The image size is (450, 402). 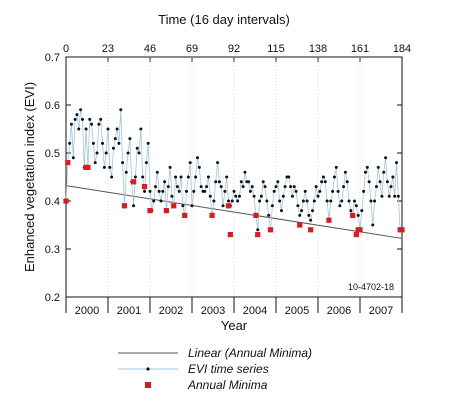 I want to click on legend-evi-swatch-point, so click(x=148, y=369).